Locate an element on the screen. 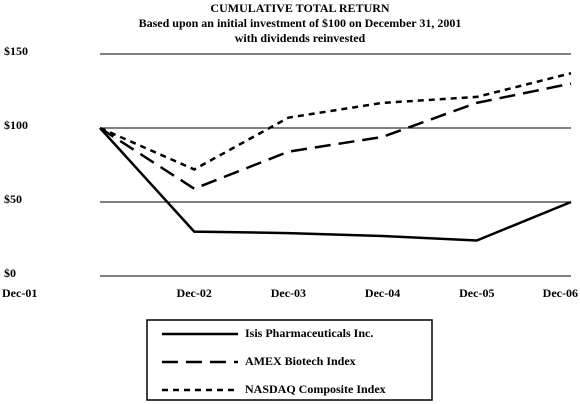  legend-box is located at coordinates (289, 360).